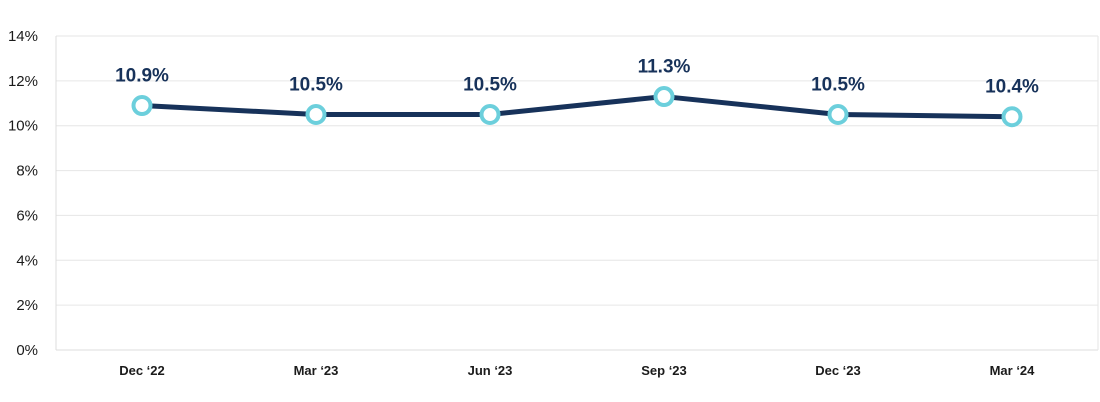  I want to click on y-tick-label: 14%, so click(23, 36).